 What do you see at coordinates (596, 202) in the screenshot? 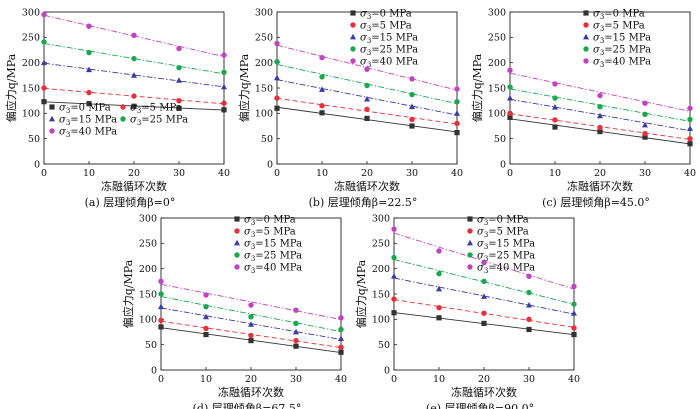
I see `panel-caption: (c) 层理倾角β=45.0°` at bounding box center [596, 202].